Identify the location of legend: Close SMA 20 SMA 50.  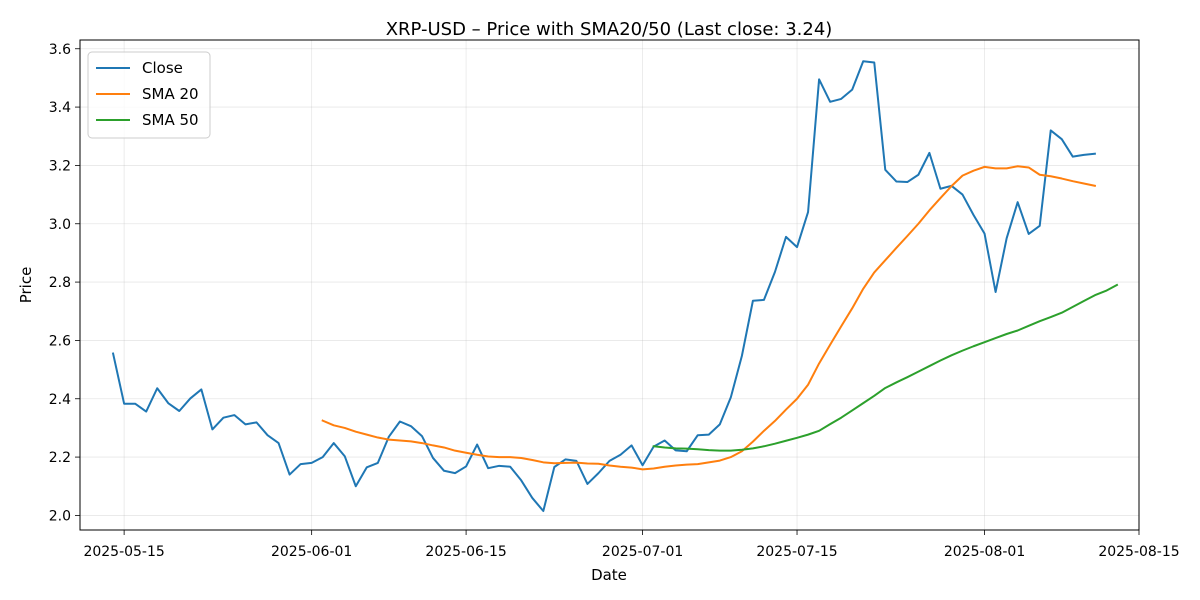
(149, 95).